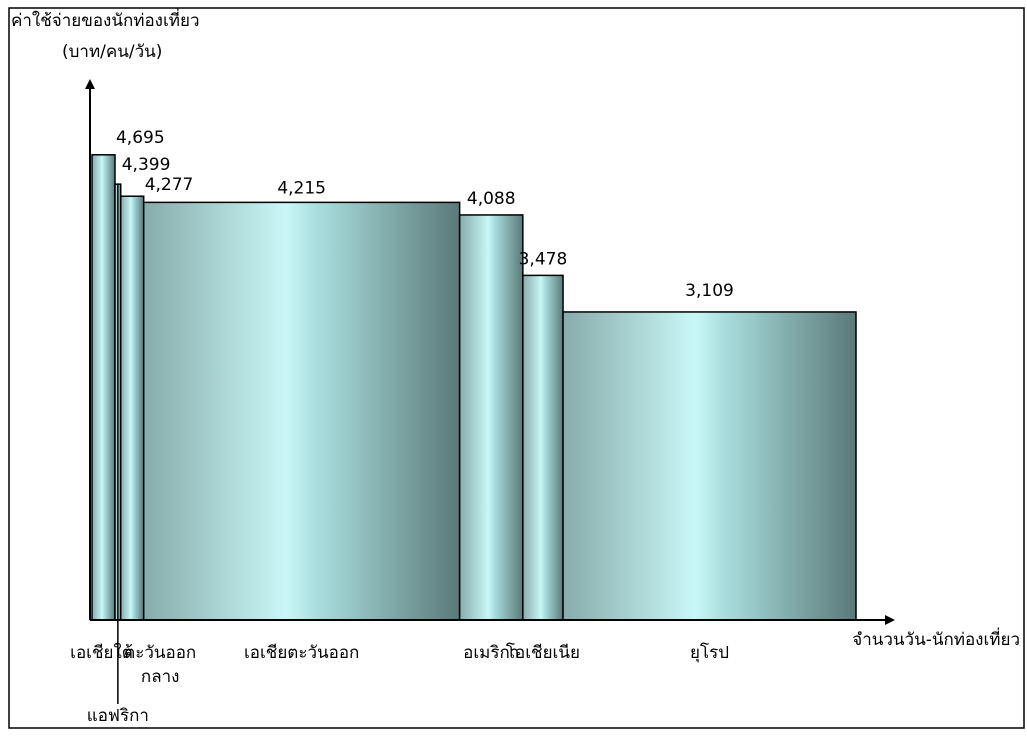 This screenshot has height=736, width=1027. Describe the element at coordinates (140, 138) in the screenshot. I see `bar-value-label-1: 4,695` at that location.